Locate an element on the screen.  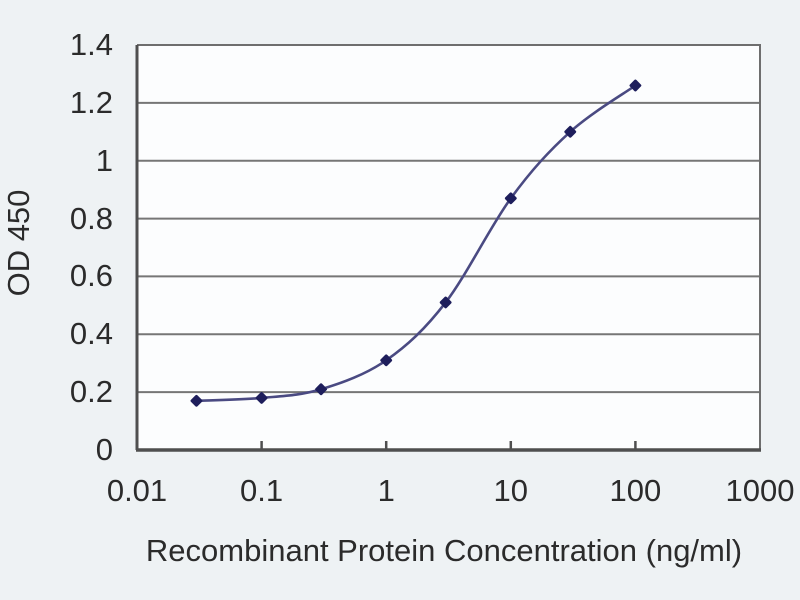
x-tick-label: 0.01 is located at coordinates (137, 490).